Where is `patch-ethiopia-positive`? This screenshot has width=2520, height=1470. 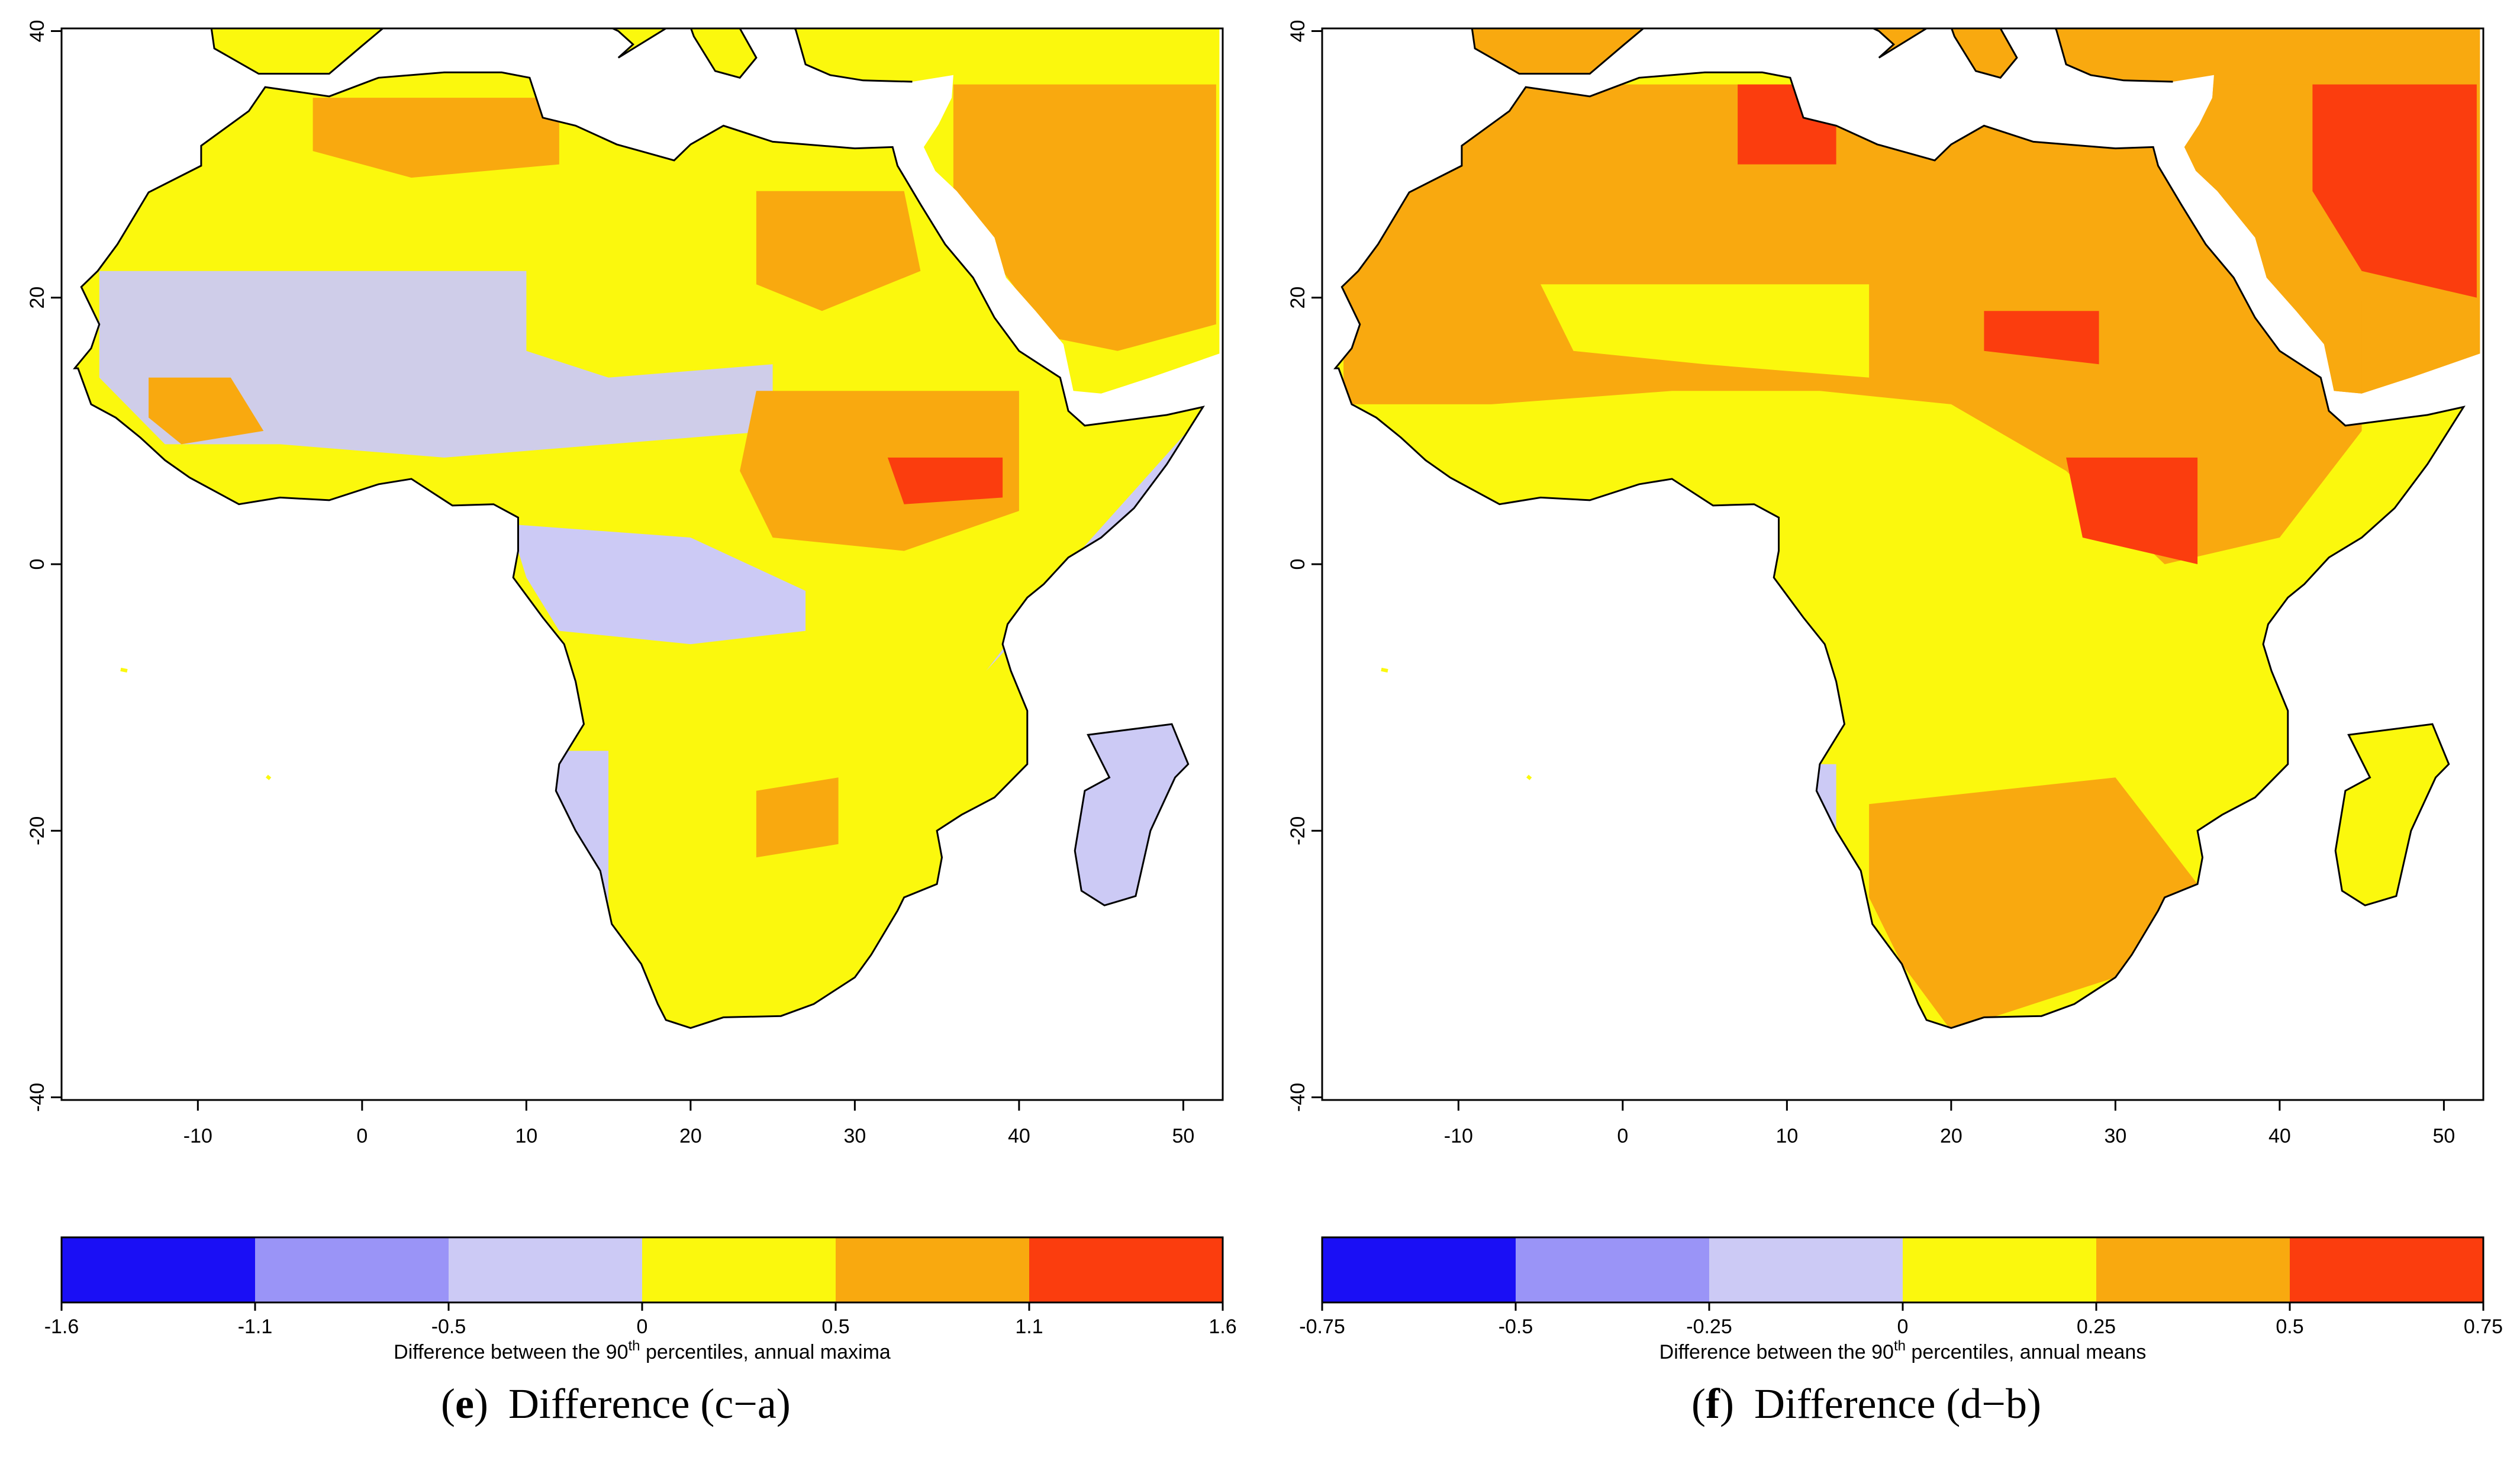
patch-ethiopia-positive is located at coordinates (879, 471).